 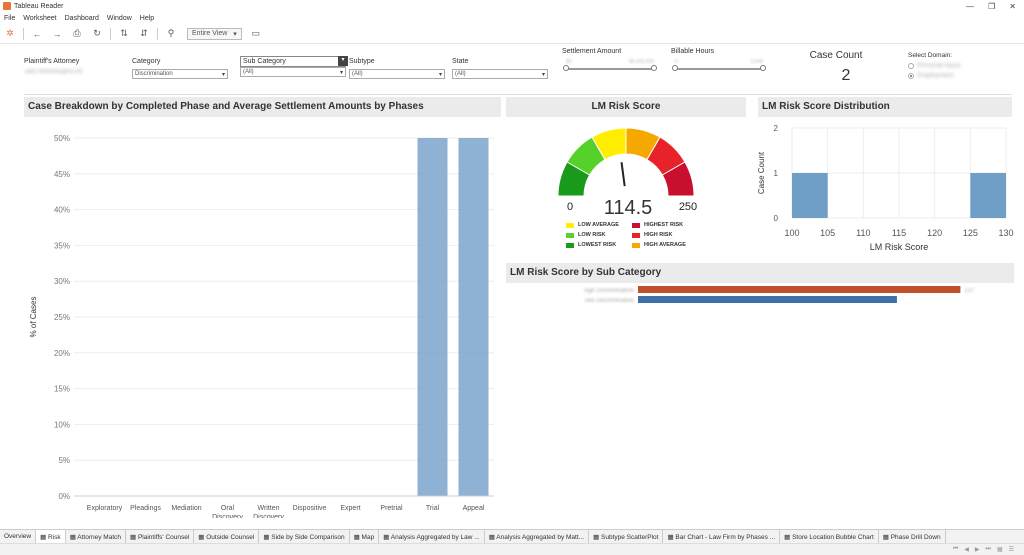 What do you see at coordinates (51, 536) in the screenshot?
I see `sheet-tab: ▦ Risk` at bounding box center [51, 536].